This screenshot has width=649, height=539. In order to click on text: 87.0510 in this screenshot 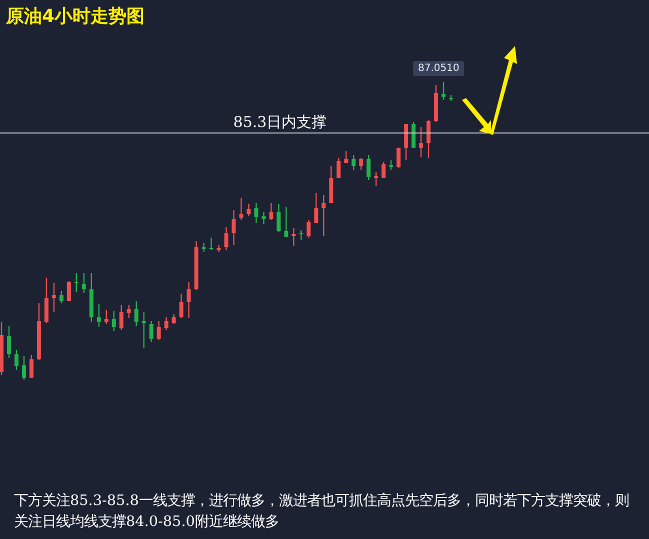, I will do `click(438, 68)`.